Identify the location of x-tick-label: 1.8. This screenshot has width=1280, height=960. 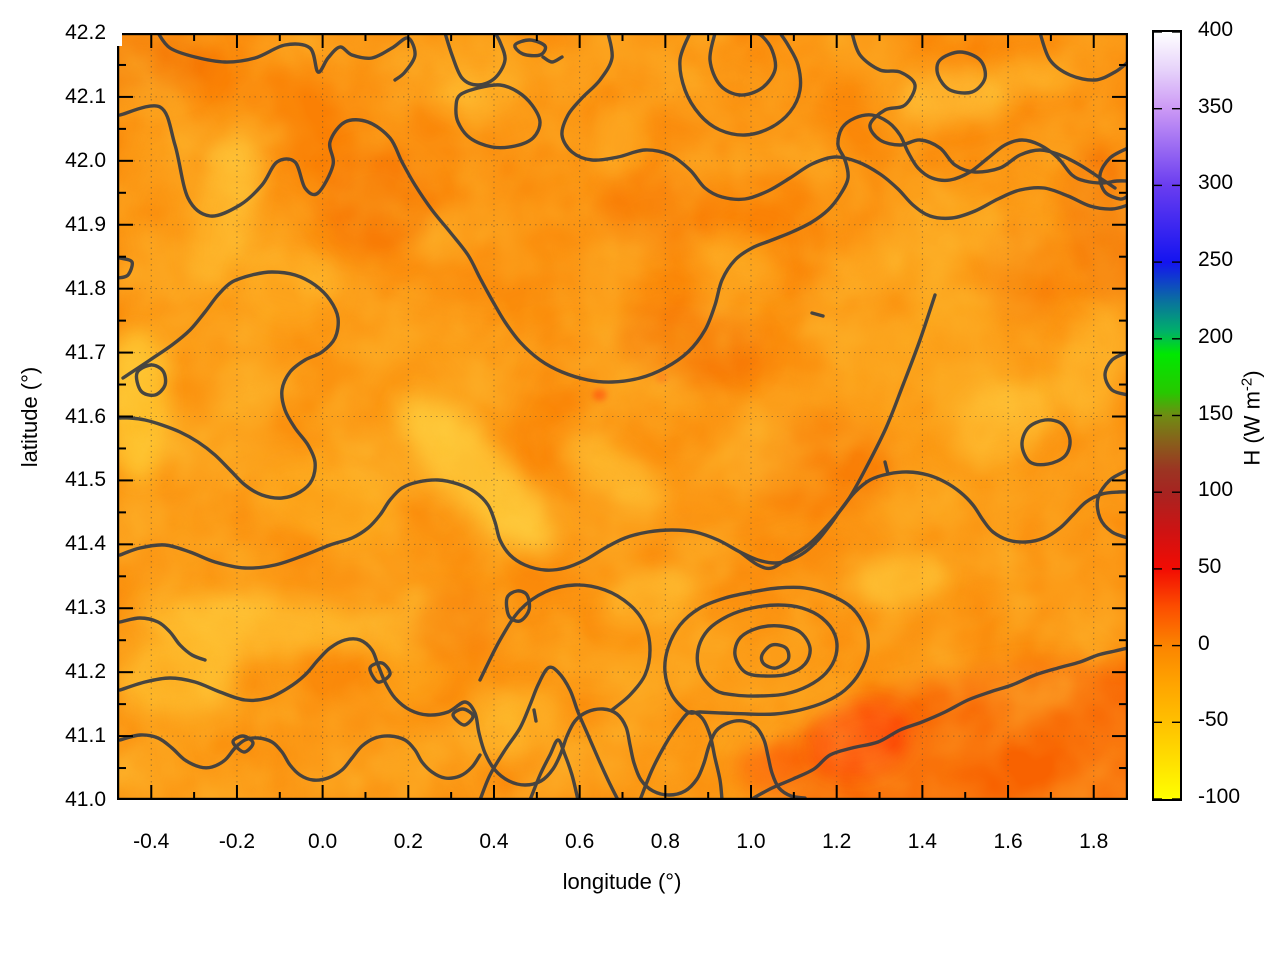
(1094, 841).